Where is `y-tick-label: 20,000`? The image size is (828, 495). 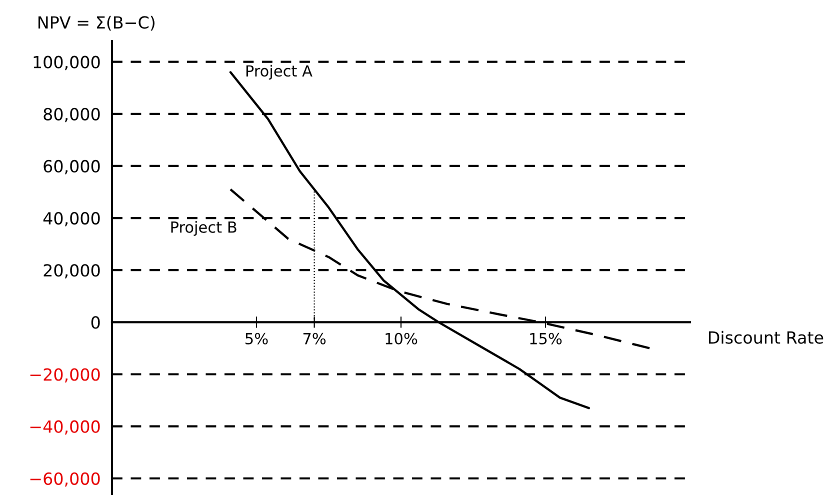
y-tick-label: 20,000 is located at coordinates (72, 271).